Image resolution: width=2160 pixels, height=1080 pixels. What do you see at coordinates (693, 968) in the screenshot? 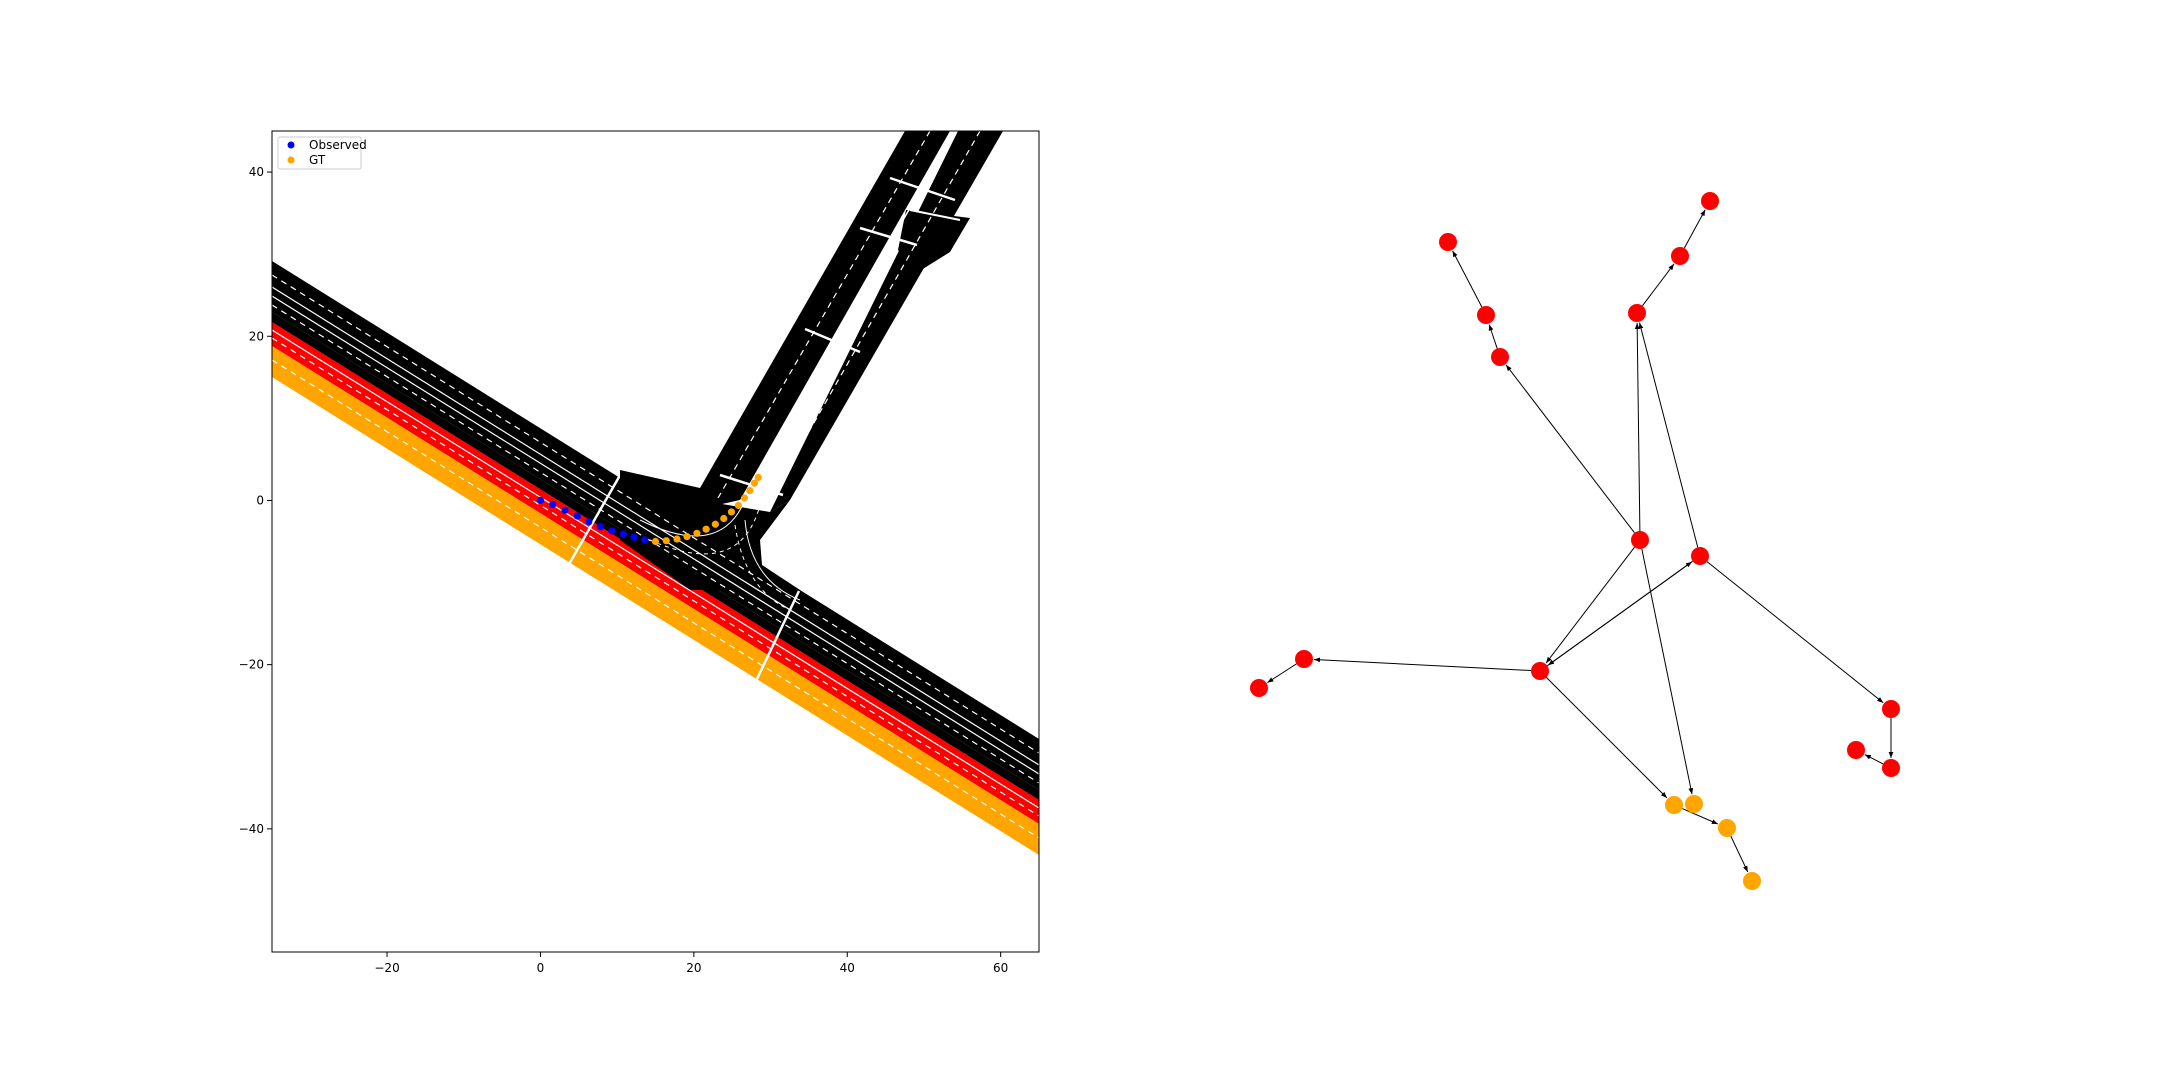
I see `x-tick-label: 20` at bounding box center [693, 968].